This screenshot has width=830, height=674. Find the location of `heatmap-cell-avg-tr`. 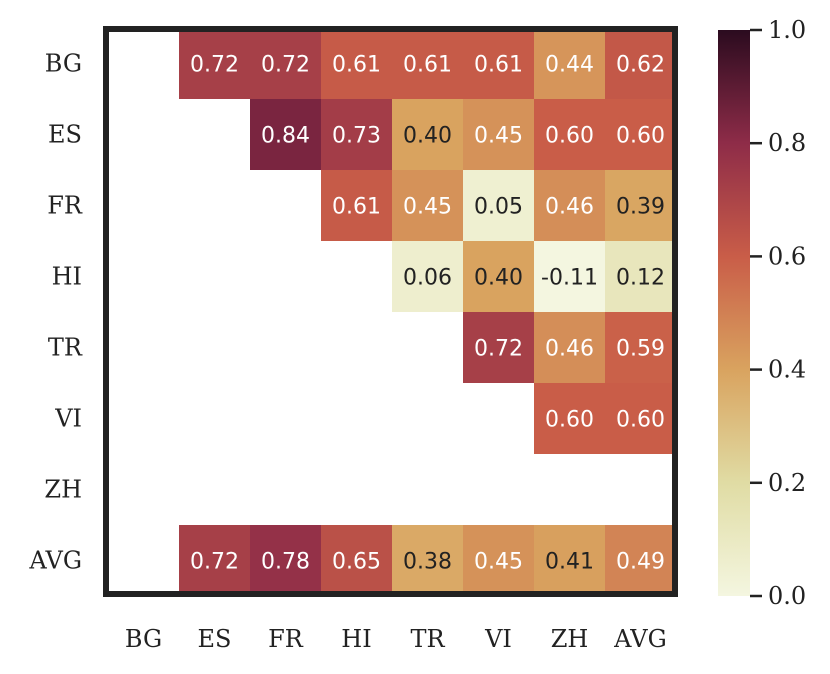

heatmap-cell-avg-tr is located at coordinates (427, 560).